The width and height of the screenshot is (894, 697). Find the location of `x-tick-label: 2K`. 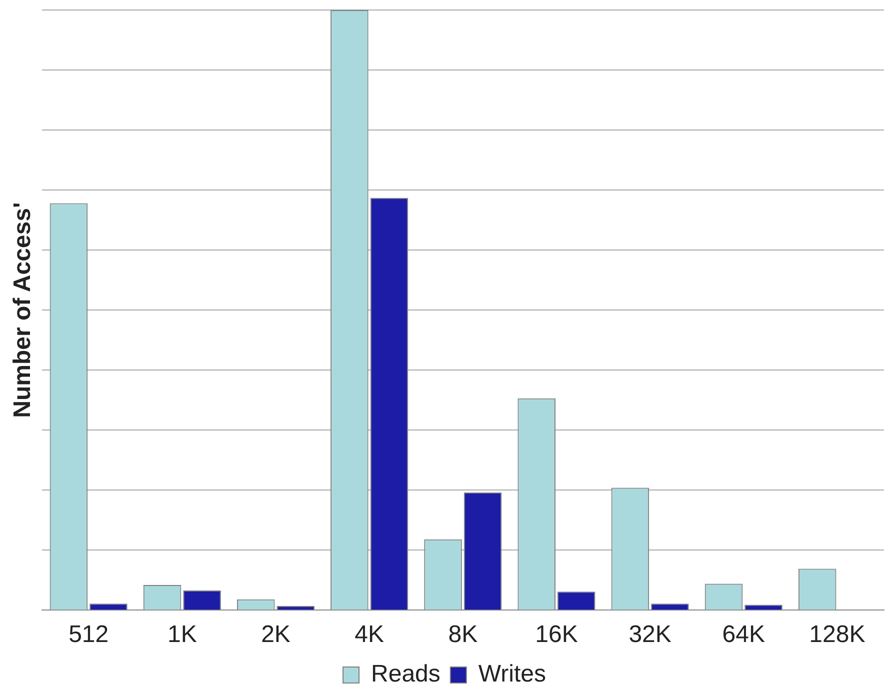

x-tick-label: 2K is located at coordinates (275, 634).